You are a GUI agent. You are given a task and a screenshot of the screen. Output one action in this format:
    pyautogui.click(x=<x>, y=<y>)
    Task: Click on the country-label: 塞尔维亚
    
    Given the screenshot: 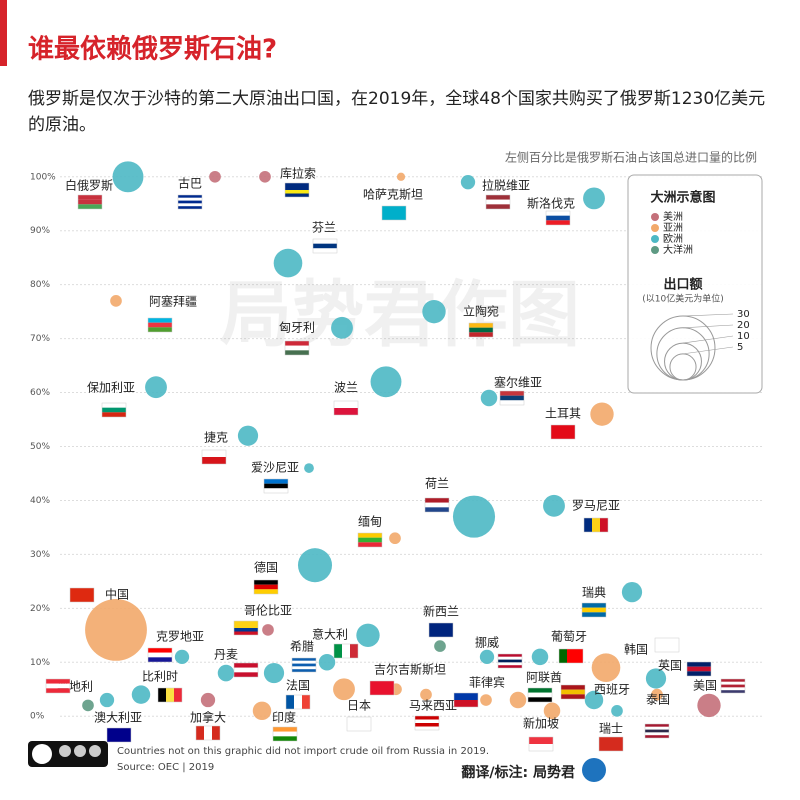 What is the action you would take?
    pyautogui.click(x=518, y=382)
    